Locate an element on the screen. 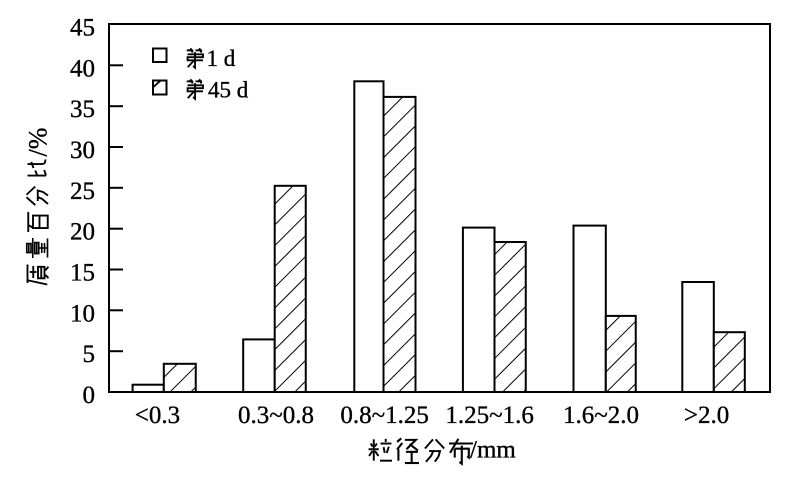 The image size is (800, 480). svg-text: 45 is located at coordinates (82, 28).